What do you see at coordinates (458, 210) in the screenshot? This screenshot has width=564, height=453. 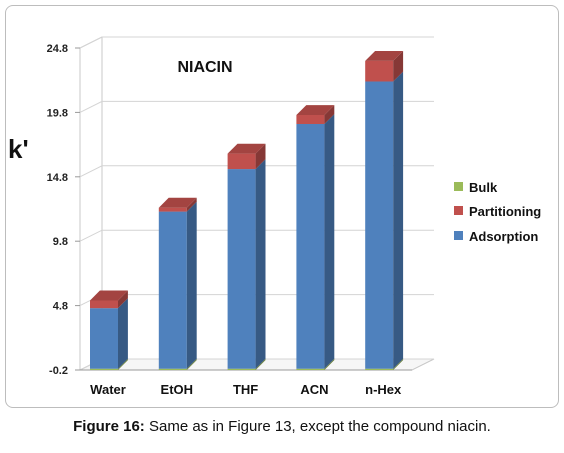 I see `legend-swatch-partitioning` at bounding box center [458, 210].